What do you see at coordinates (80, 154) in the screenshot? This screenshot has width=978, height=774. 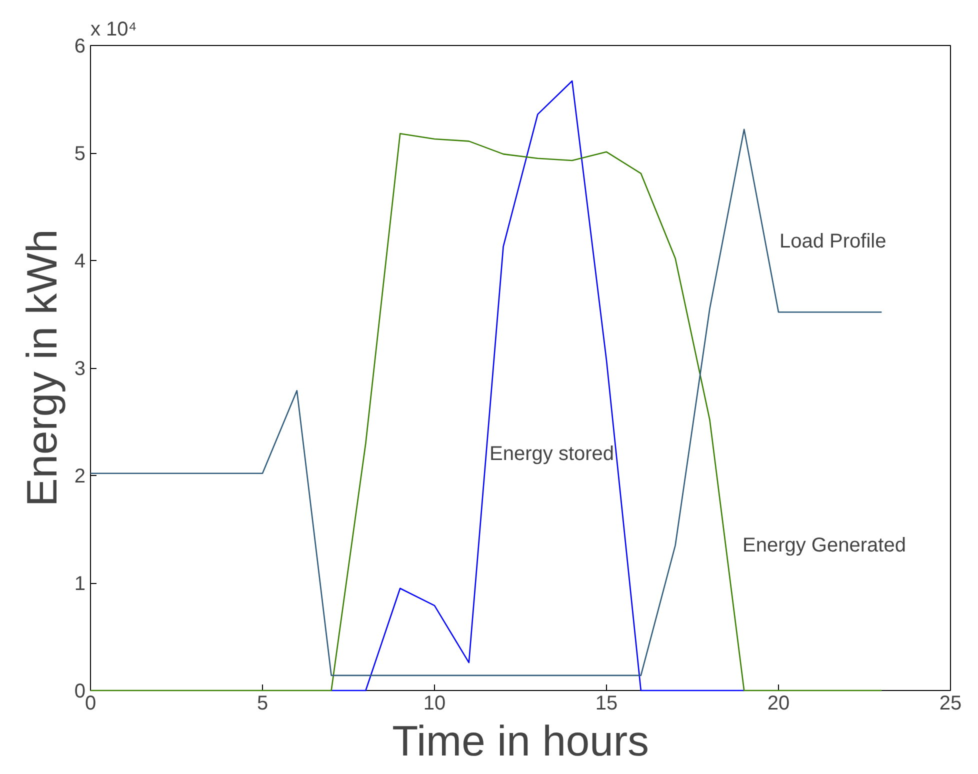 I see `y-tick-label: 5` at bounding box center [80, 154].